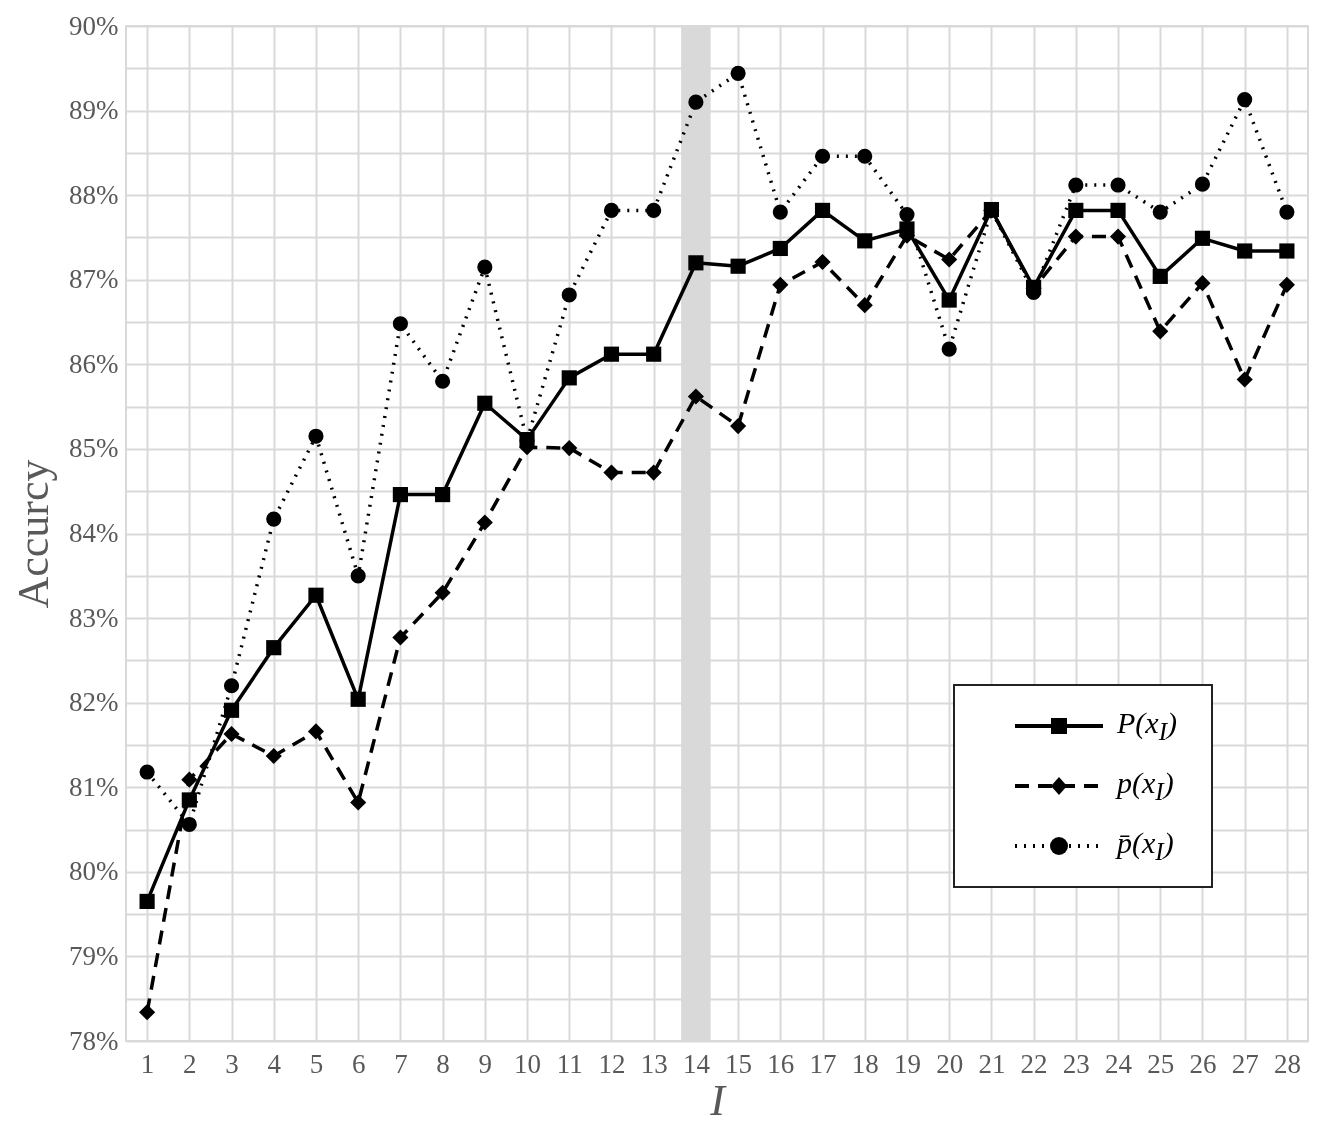 The image size is (1328, 1127). What do you see at coordinates (1076, 1063) in the screenshot?
I see `x-tick-label: 23` at bounding box center [1076, 1063].